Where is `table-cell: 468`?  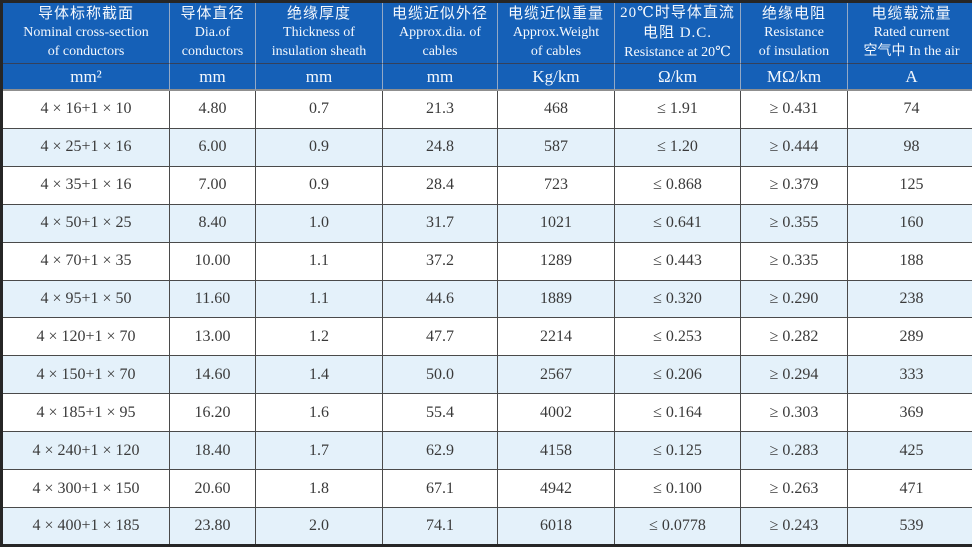 table-cell: 468 is located at coordinates (556, 110).